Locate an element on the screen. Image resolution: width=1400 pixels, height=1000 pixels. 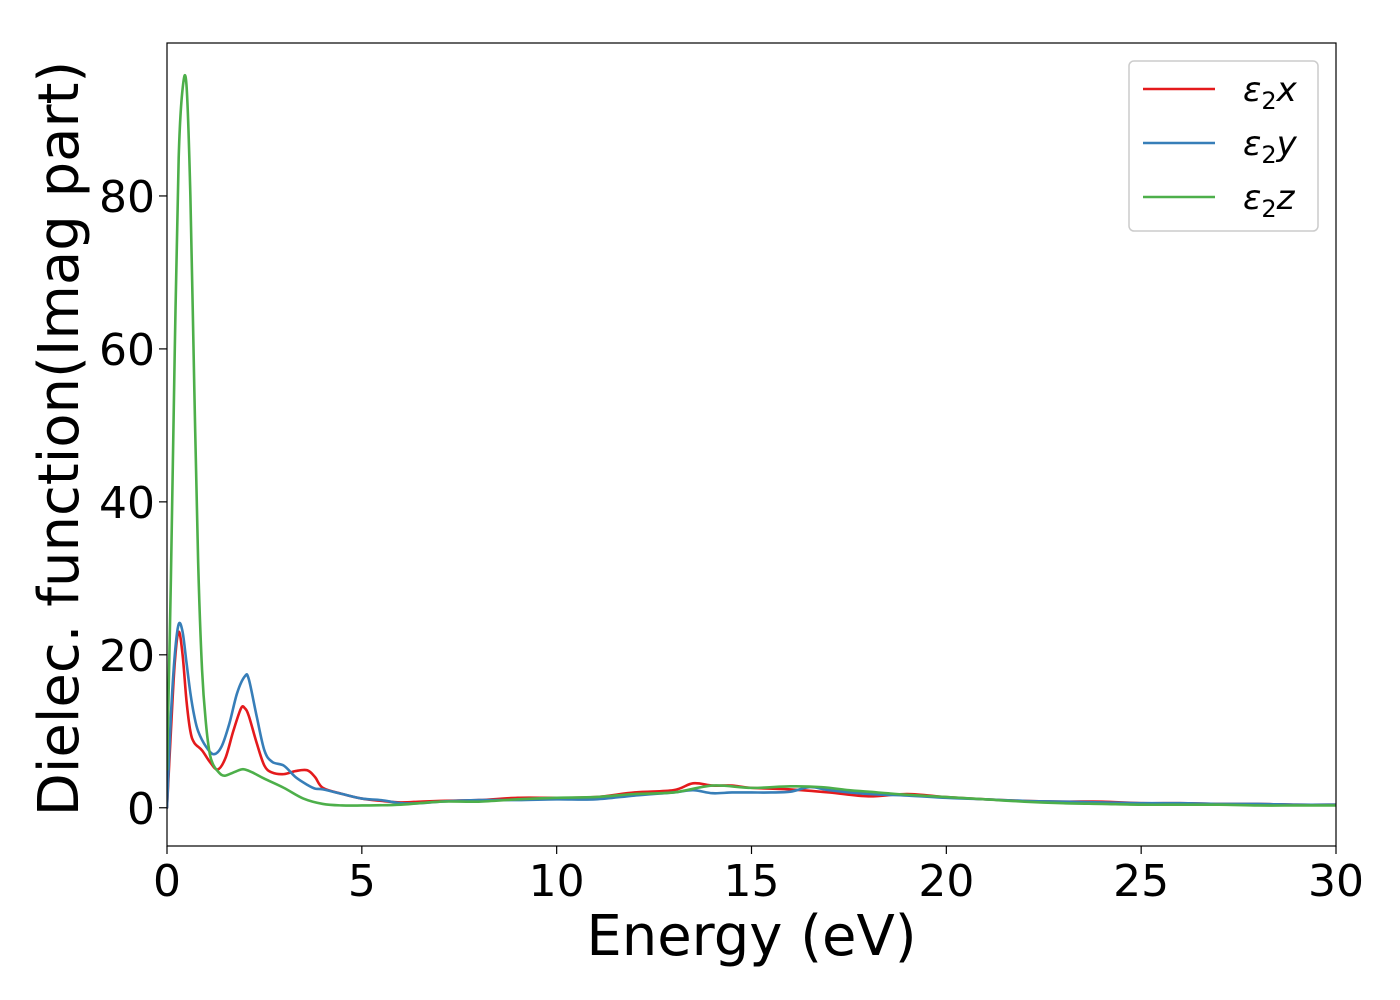
legend-box is located at coordinates (1223, 146).